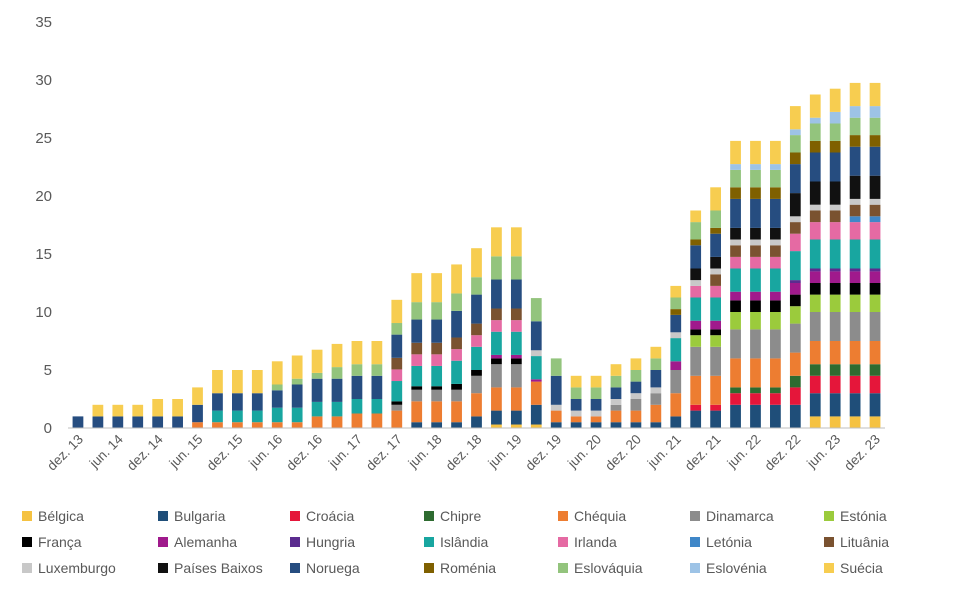  I want to click on legend-label: Eslovénia, so click(736, 568).